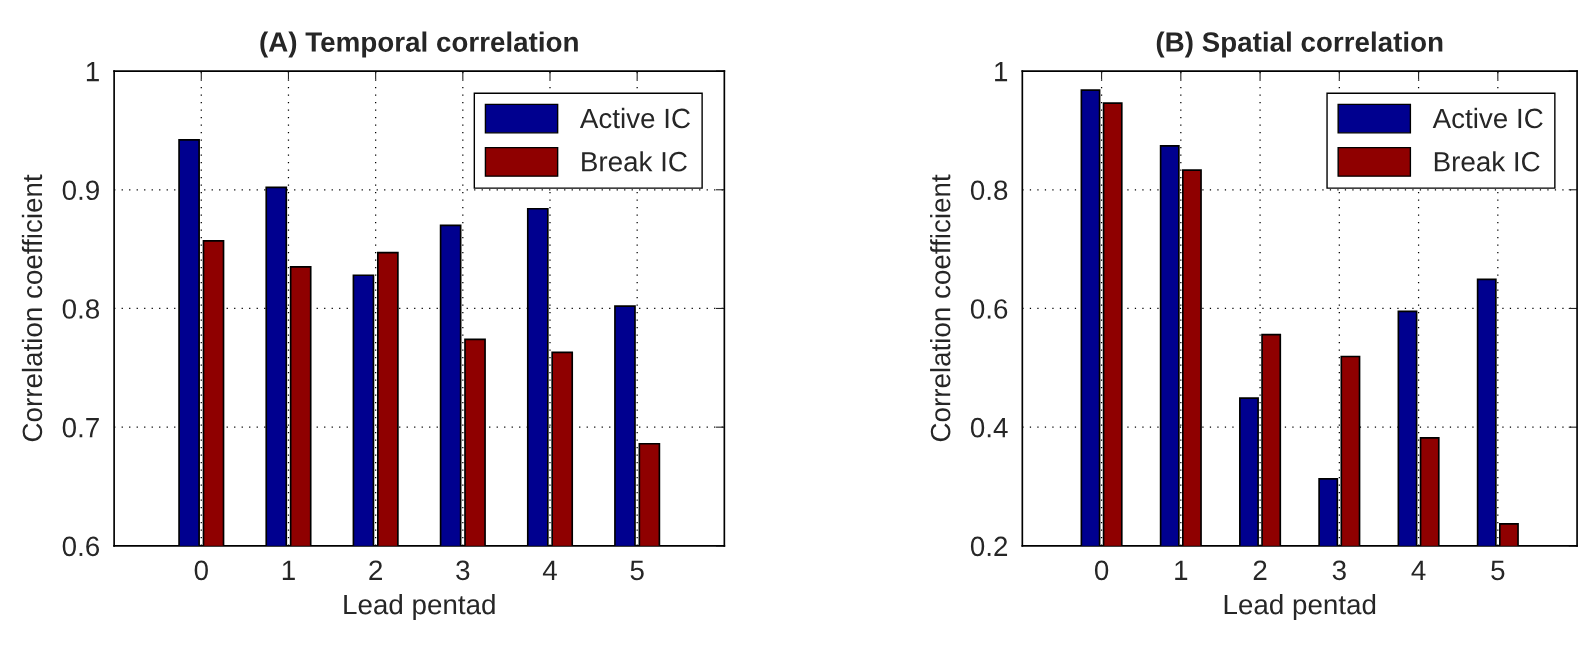  Describe the element at coordinates (419, 44) in the screenshot. I see `chart-title: (A) Temporal correlation` at that location.